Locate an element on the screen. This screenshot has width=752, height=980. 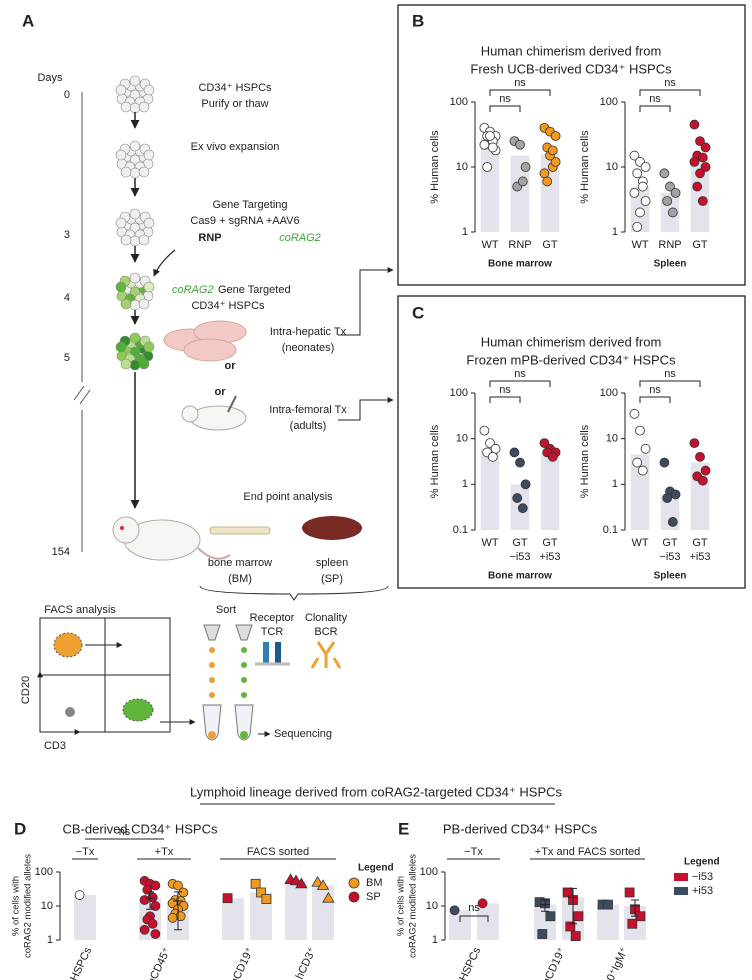
annotation: +Tx and FACS sorted is located at coordinates (587, 852).